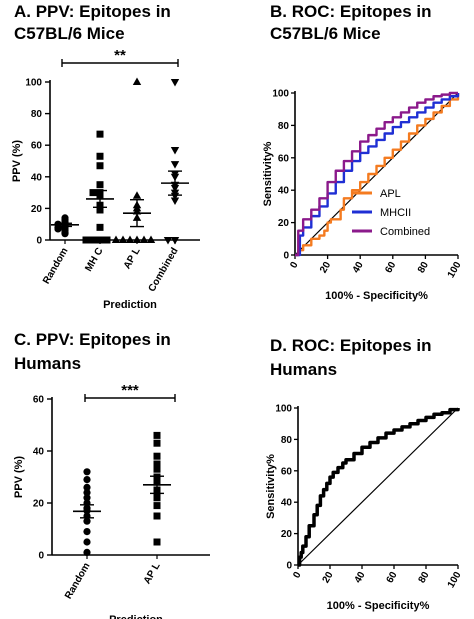  Describe the element at coordinates (39, 241) in the screenshot. I see `panel-a-y-tick-label: 0` at that location.